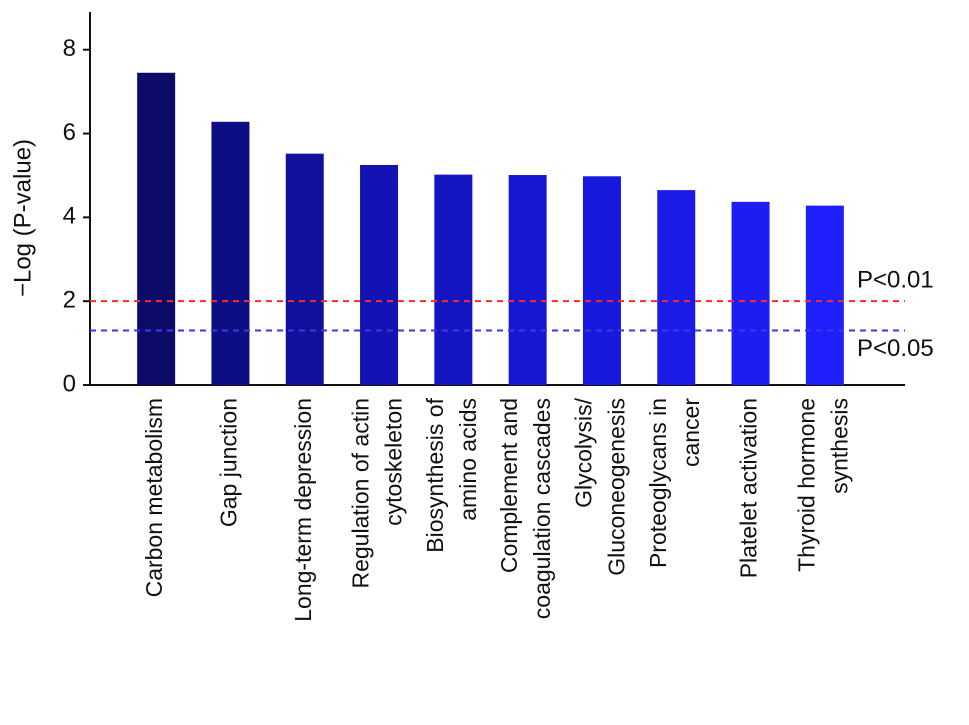  Describe the element at coordinates (674, 483) in the screenshot. I see `x-tick-label: Proteoglycans in cancer` at that location.